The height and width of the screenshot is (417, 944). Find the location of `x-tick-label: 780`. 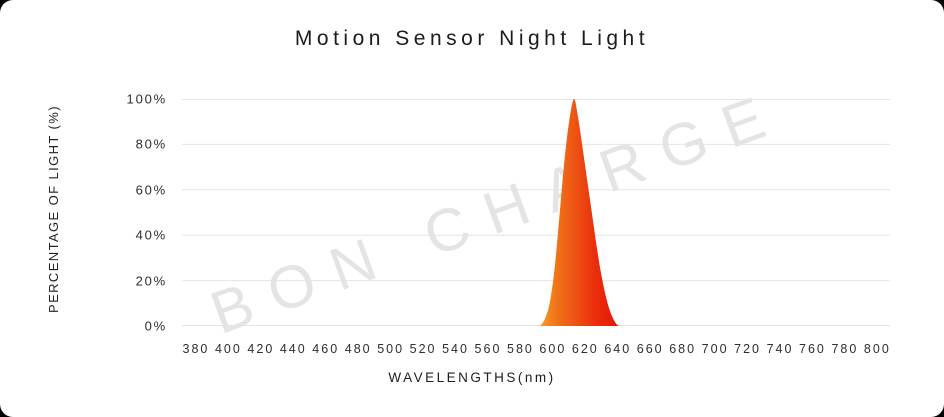

x-tick-label: 780 is located at coordinates (845, 349).